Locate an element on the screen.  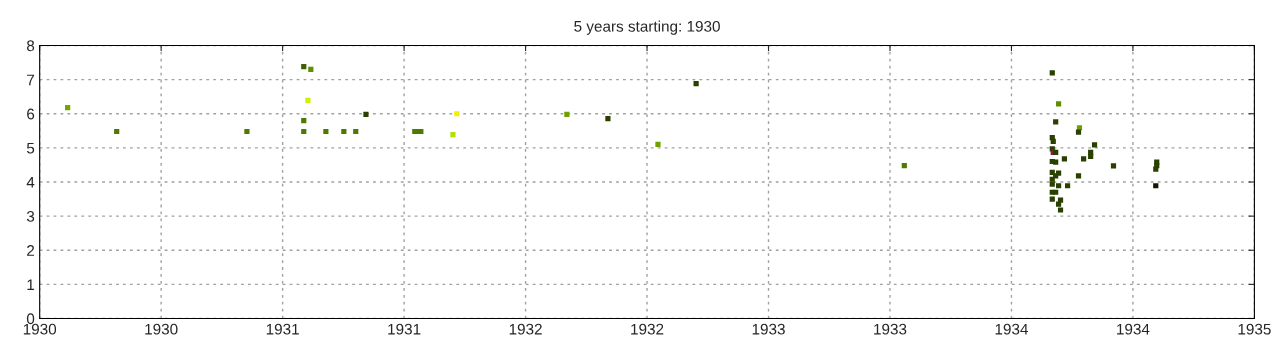
y-tick-label: 6 is located at coordinates (31, 114).